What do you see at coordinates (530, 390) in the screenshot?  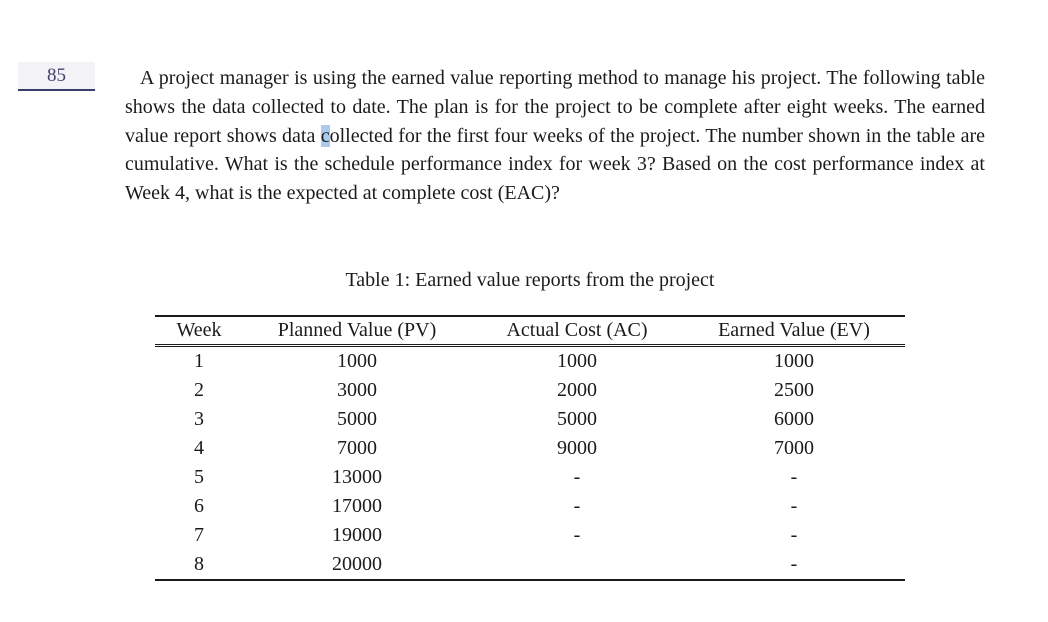 I see `table-row: 2 3000 2000 2500` at bounding box center [530, 390].